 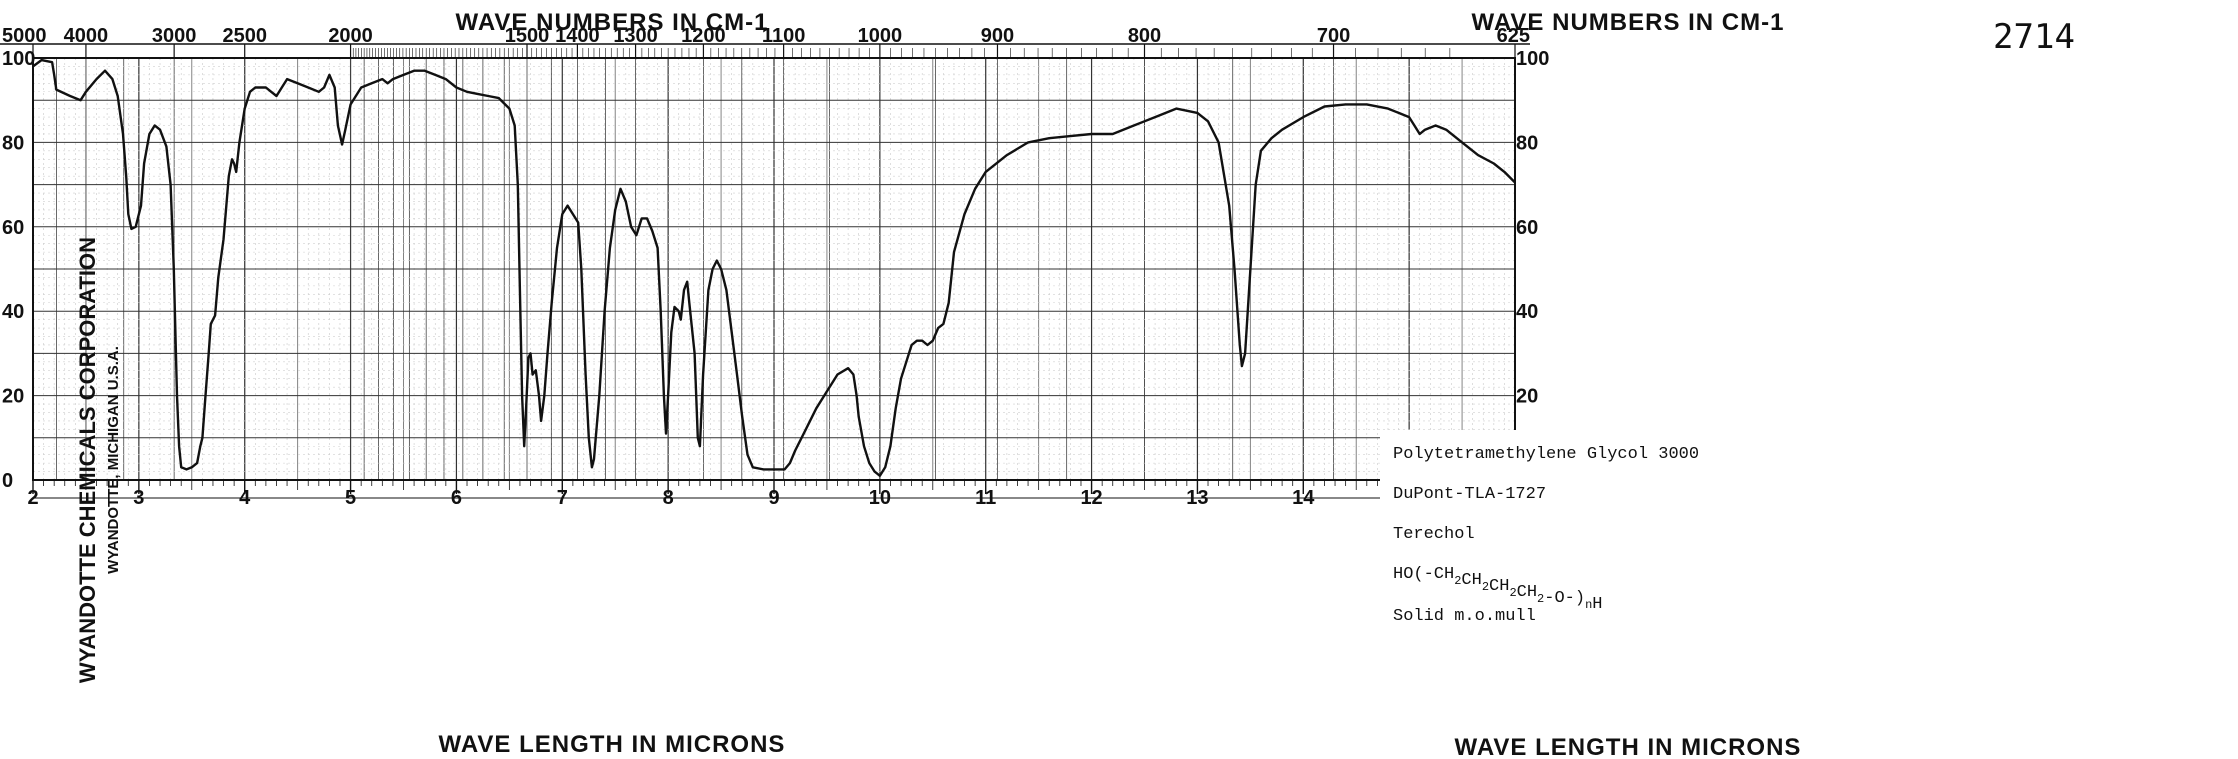 I want to click on y-tick-label-right: 100, so click(x=1532, y=59).